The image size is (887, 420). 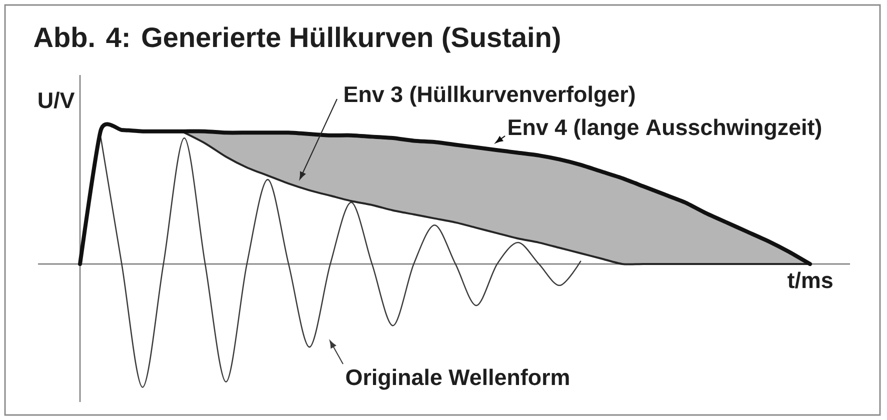 I want to click on y-axis-title: U/V, so click(x=56, y=100).